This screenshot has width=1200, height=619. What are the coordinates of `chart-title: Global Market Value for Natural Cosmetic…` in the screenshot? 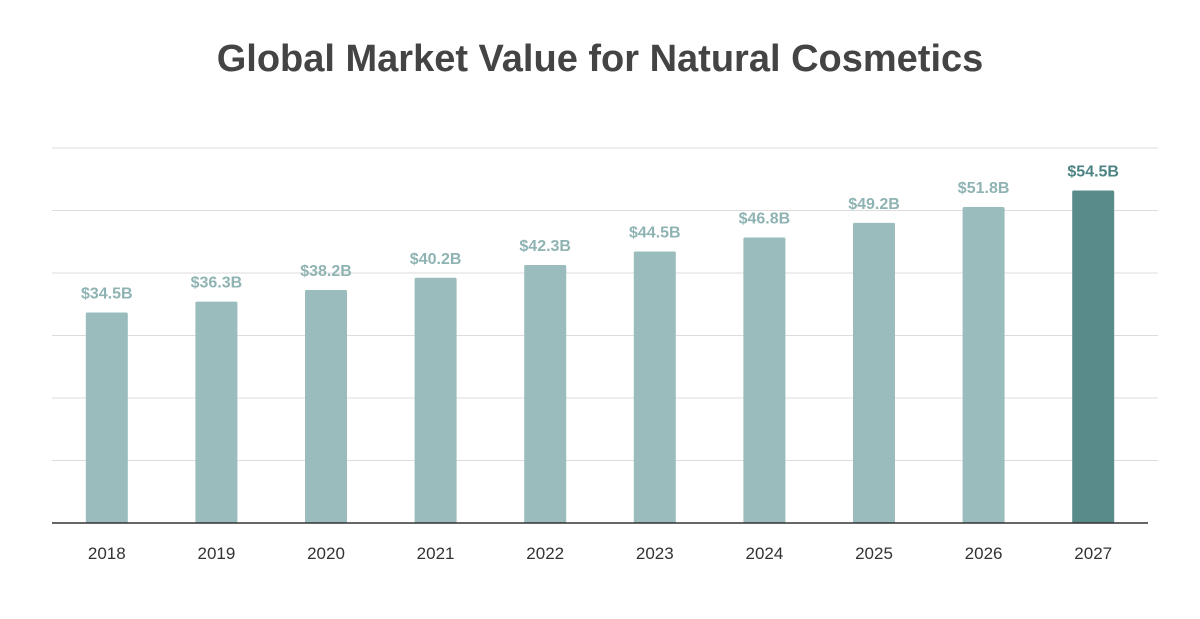 It's located at (600, 59).